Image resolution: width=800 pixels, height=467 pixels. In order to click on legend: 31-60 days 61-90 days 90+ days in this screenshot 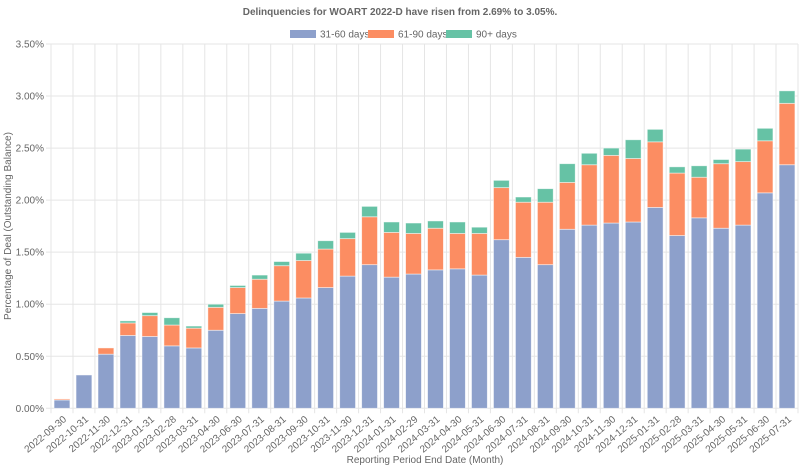, I will do `click(403, 35)`.